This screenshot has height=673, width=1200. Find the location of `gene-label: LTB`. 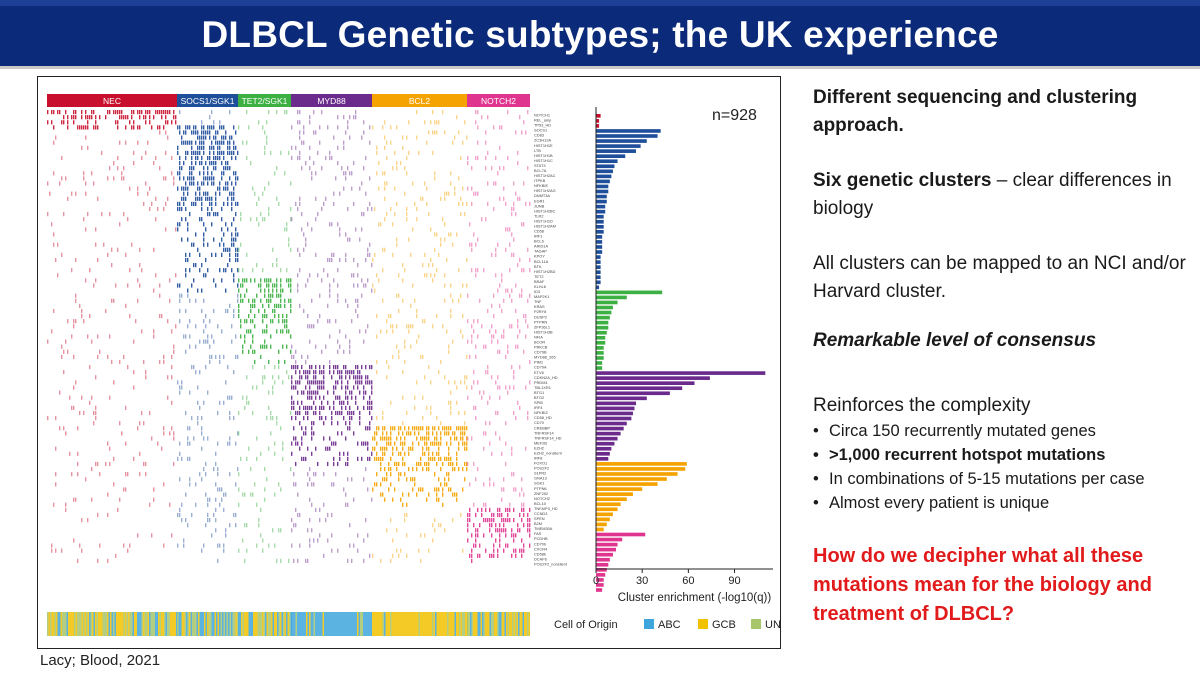

gene-label: LTB is located at coordinates (537, 150).